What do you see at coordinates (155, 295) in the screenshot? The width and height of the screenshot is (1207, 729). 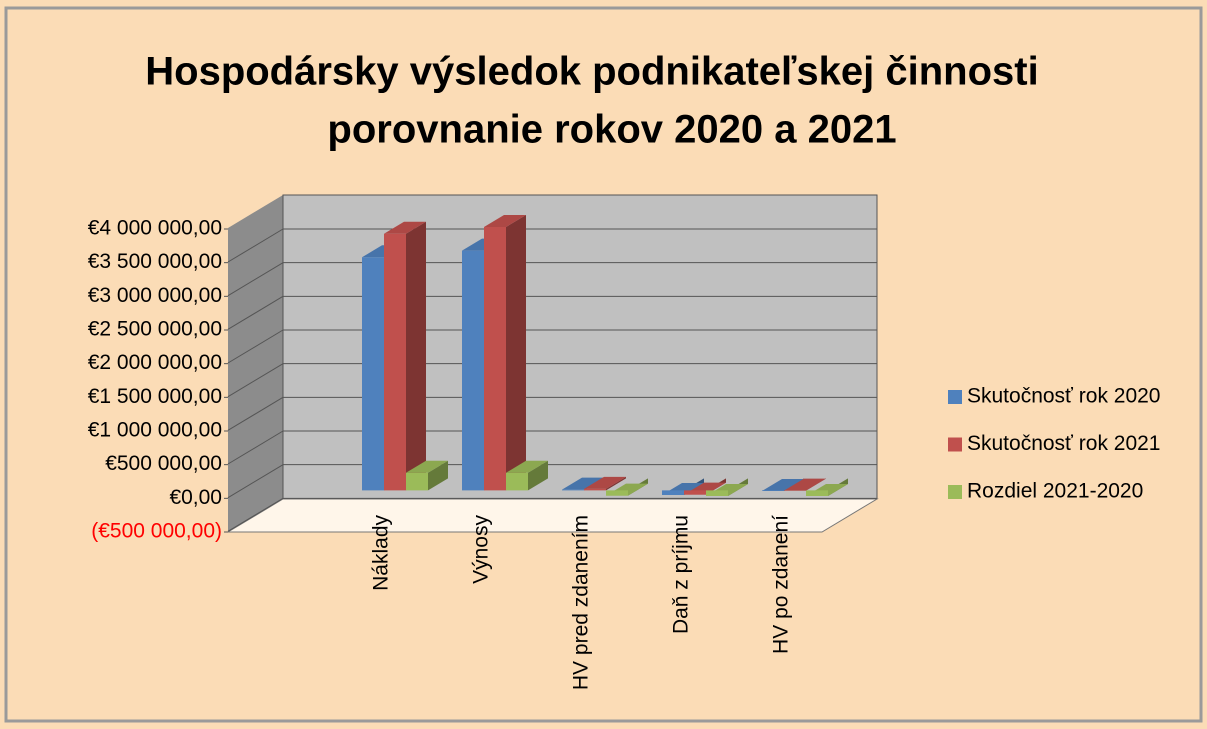 I see `y-tick-label: €3 000 000,00` at bounding box center [155, 295].